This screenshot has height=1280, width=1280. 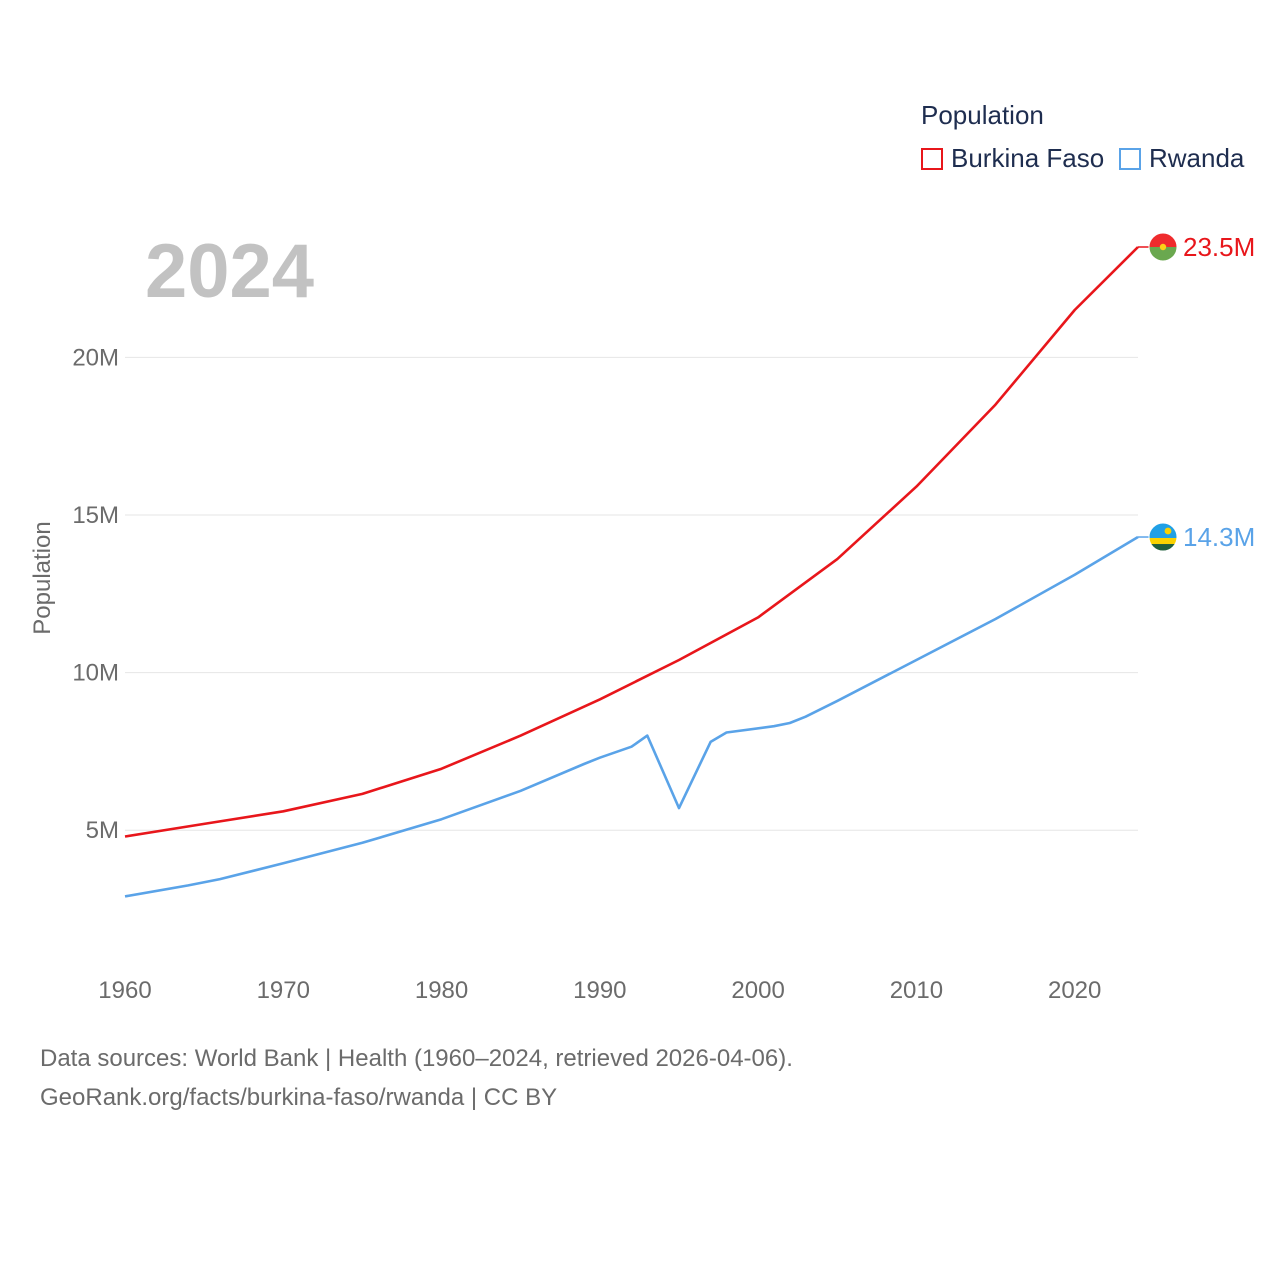 What do you see at coordinates (1219, 247) in the screenshot?
I see `end-value-label-0: 23.5M` at bounding box center [1219, 247].